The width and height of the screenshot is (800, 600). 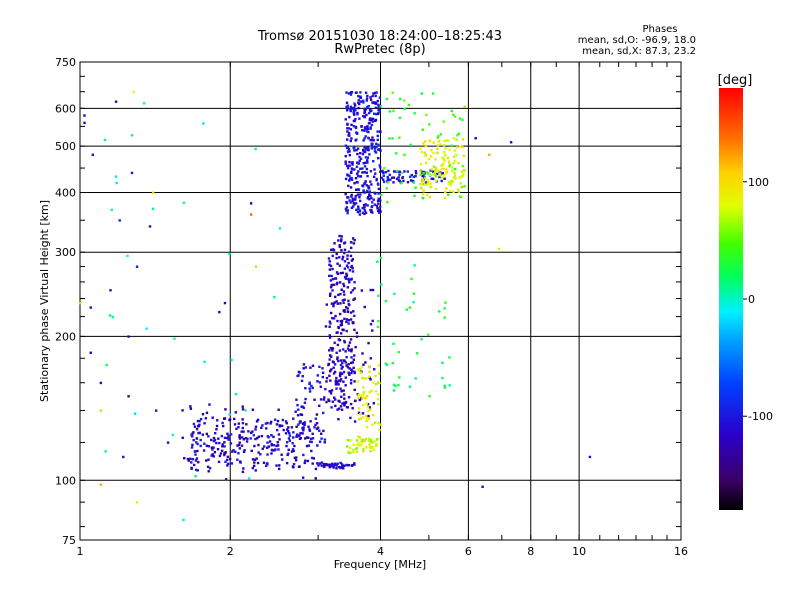 What do you see at coordinates (65, 480) in the screenshot?
I see `y-tick-label: 100` at bounding box center [65, 480].